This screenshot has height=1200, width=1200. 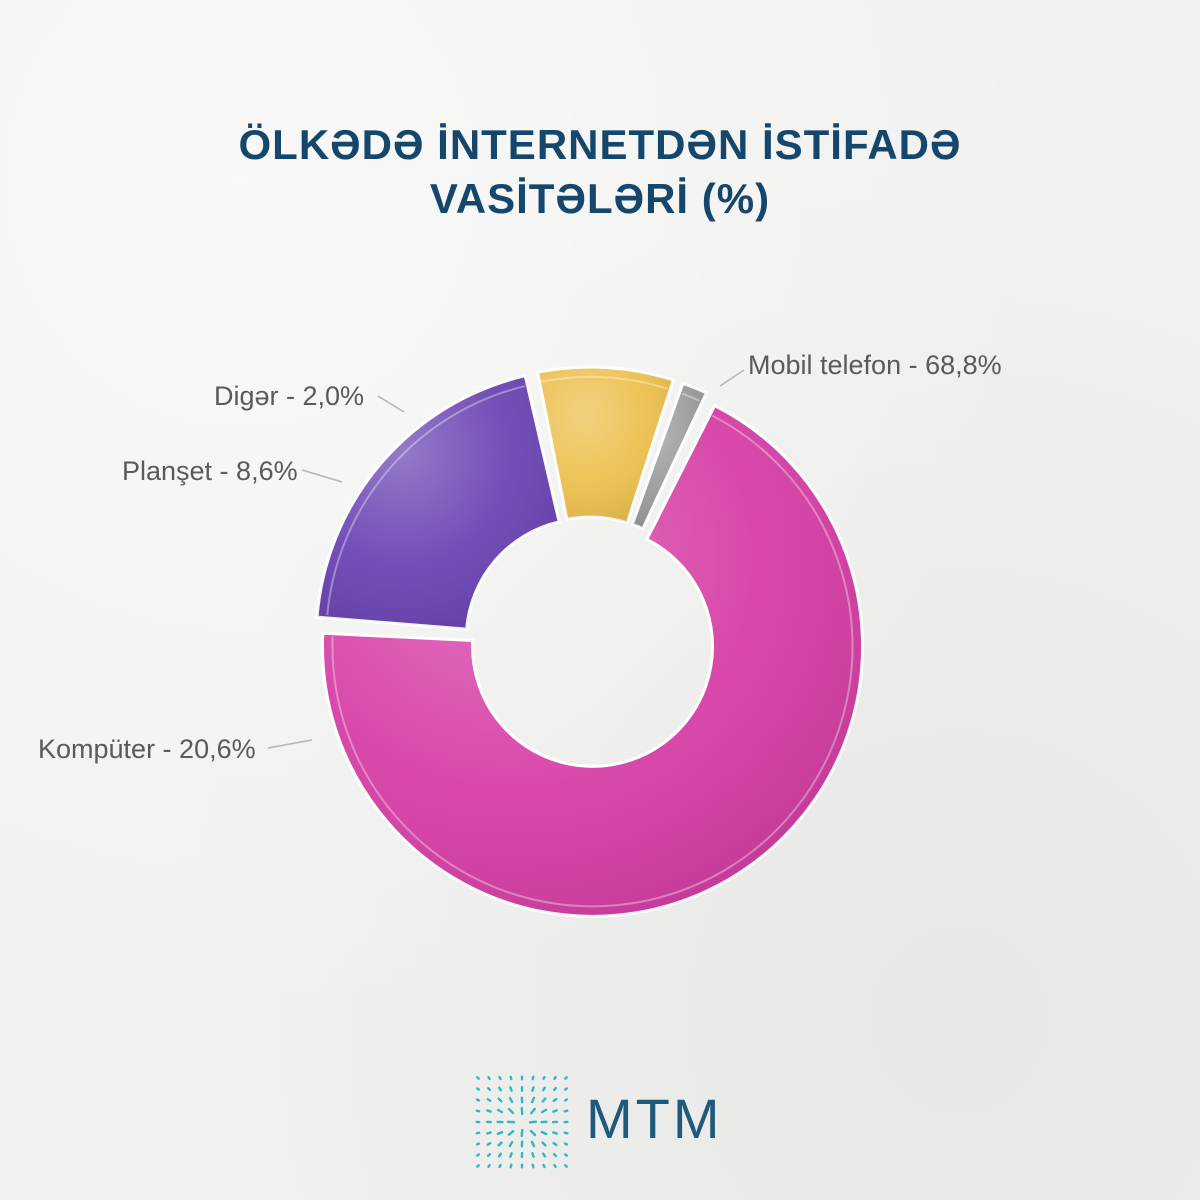 What do you see at coordinates (600, 144) in the screenshot?
I see `title-line-1: ÖLKƏDƏ İNTERNETDƏN İSTİFADƏ` at bounding box center [600, 144].